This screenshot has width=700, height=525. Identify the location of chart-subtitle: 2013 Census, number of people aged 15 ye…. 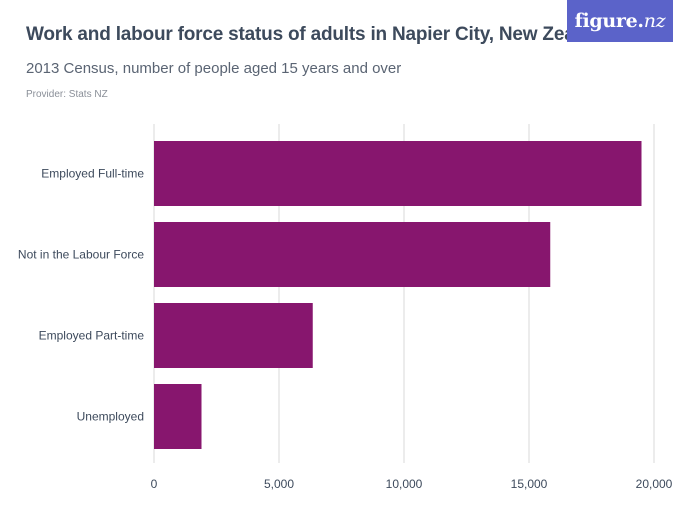
(214, 68).